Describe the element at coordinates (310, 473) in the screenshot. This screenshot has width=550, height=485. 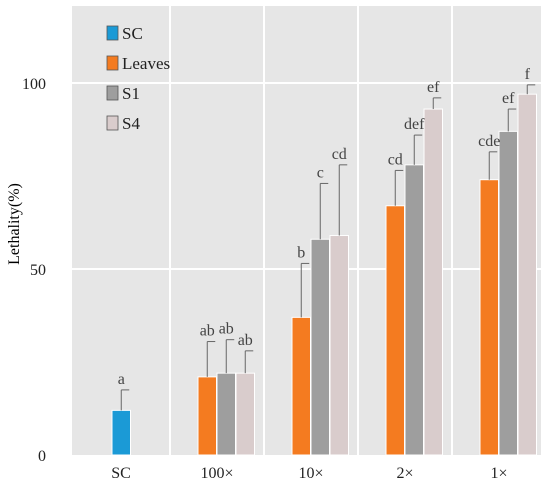
I see `x-tick-label: 10×` at that location.